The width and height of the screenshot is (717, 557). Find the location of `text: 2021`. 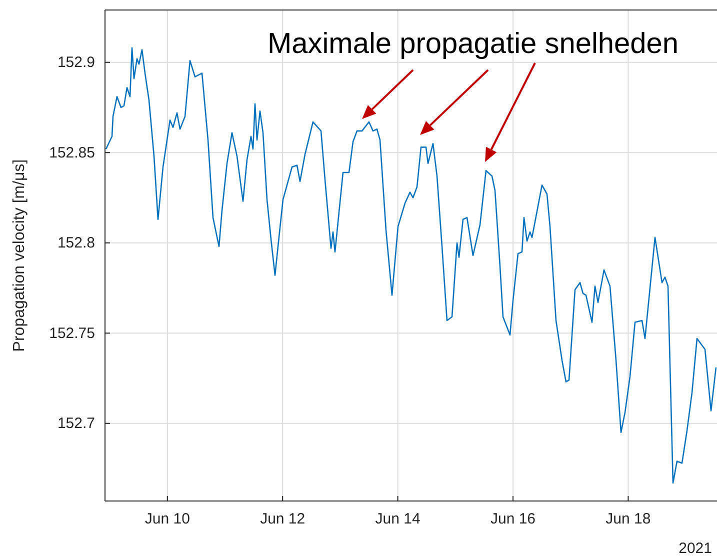

text: 2021 is located at coordinates (695, 548).